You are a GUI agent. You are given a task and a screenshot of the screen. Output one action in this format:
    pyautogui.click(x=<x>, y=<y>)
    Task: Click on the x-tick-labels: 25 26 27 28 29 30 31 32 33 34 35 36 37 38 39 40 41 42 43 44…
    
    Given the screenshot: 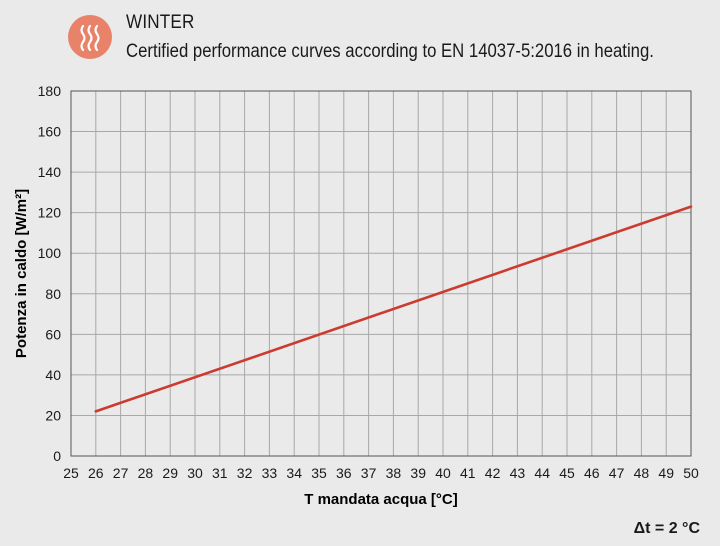 What is the action you would take?
    pyautogui.click(x=381, y=473)
    